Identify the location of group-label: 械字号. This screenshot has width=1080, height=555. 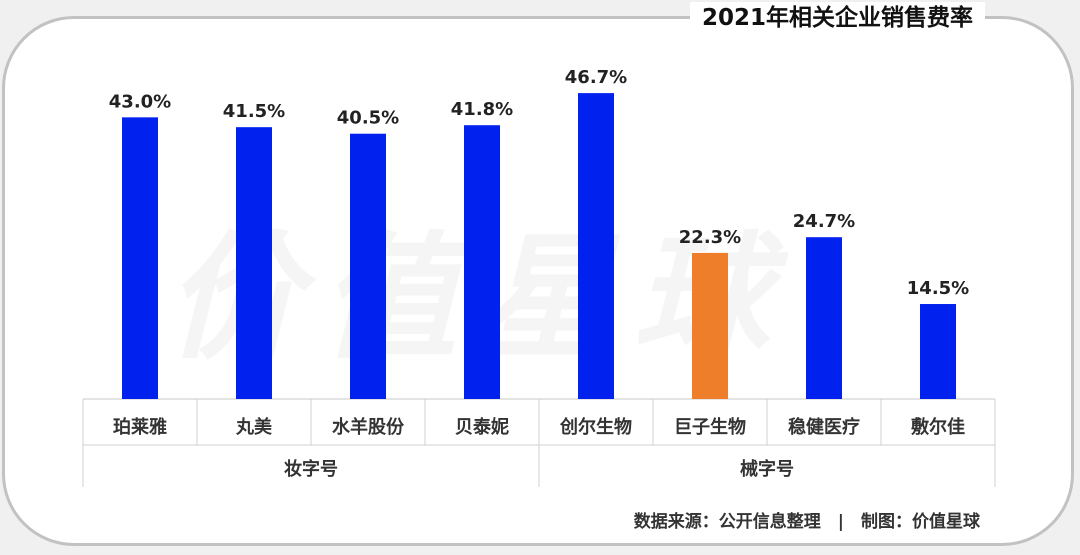
(767, 469).